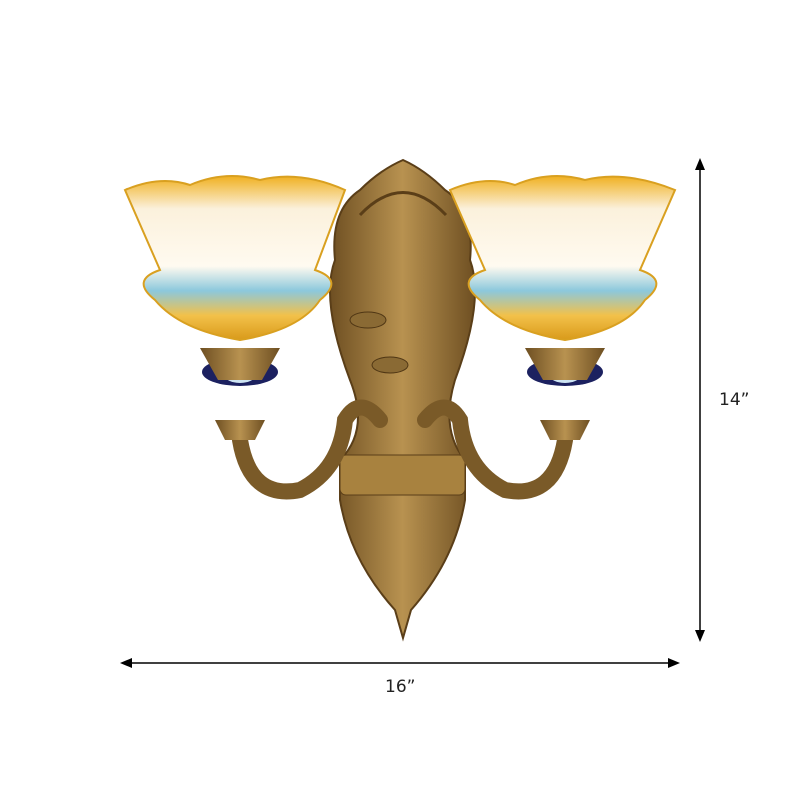 This screenshot has height=800, width=800. I want to click on backplate, so click(402, 400).